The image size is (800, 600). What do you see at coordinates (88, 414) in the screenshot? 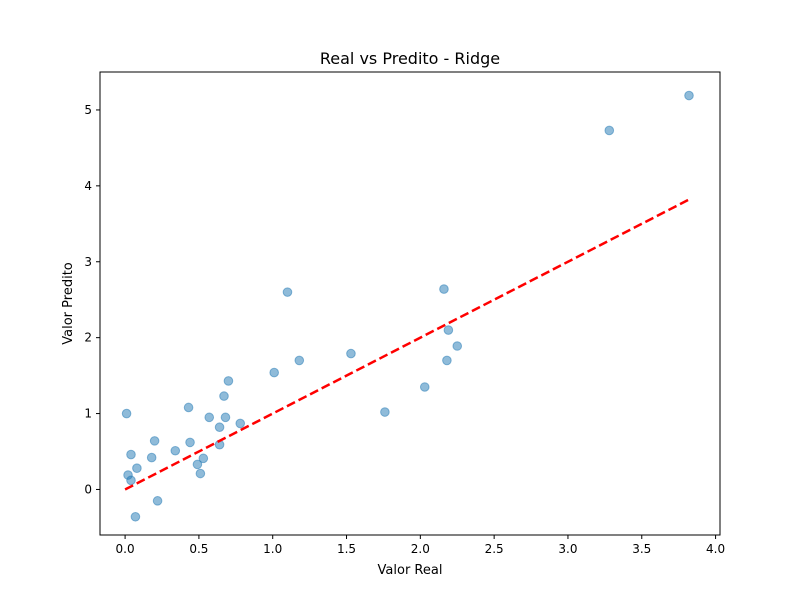
I see `y-tick-label: 1` at bounding box center [88, 414].